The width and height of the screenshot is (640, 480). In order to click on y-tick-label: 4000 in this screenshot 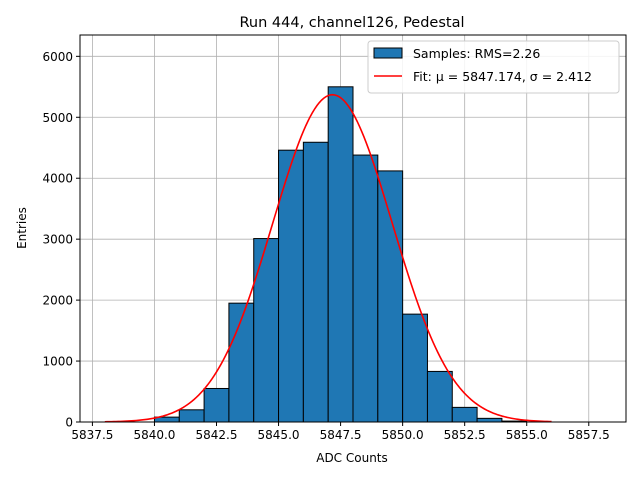, I will do `click(57, 179)`.